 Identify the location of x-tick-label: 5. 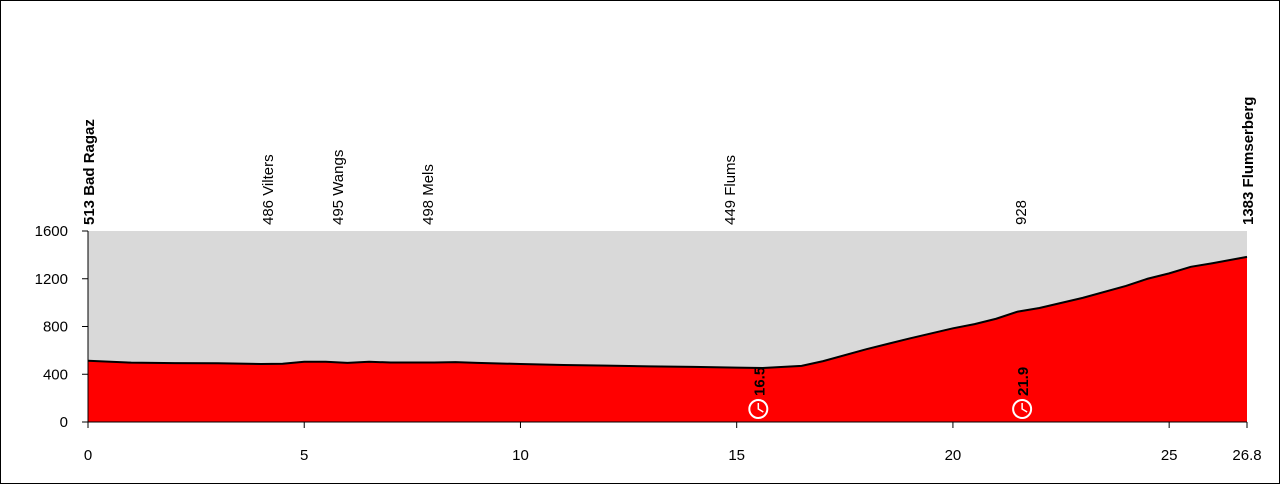
(304, 455).